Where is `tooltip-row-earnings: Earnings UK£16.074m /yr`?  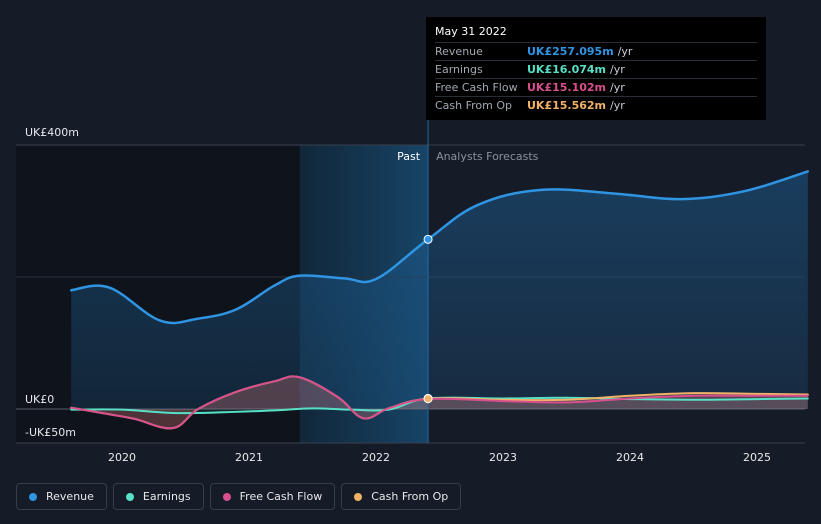
tooltip-row-earnings: Earnings UK£16.074m /yr is located at coordinates (596, 69).